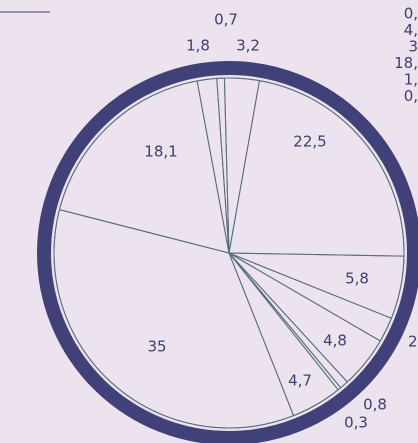 This screenshot has width=418, height=443. What do you see at coordinates (335, 341) in the screenshot?
I see `slice-label: 4,8` at bounding box center [335, 341].